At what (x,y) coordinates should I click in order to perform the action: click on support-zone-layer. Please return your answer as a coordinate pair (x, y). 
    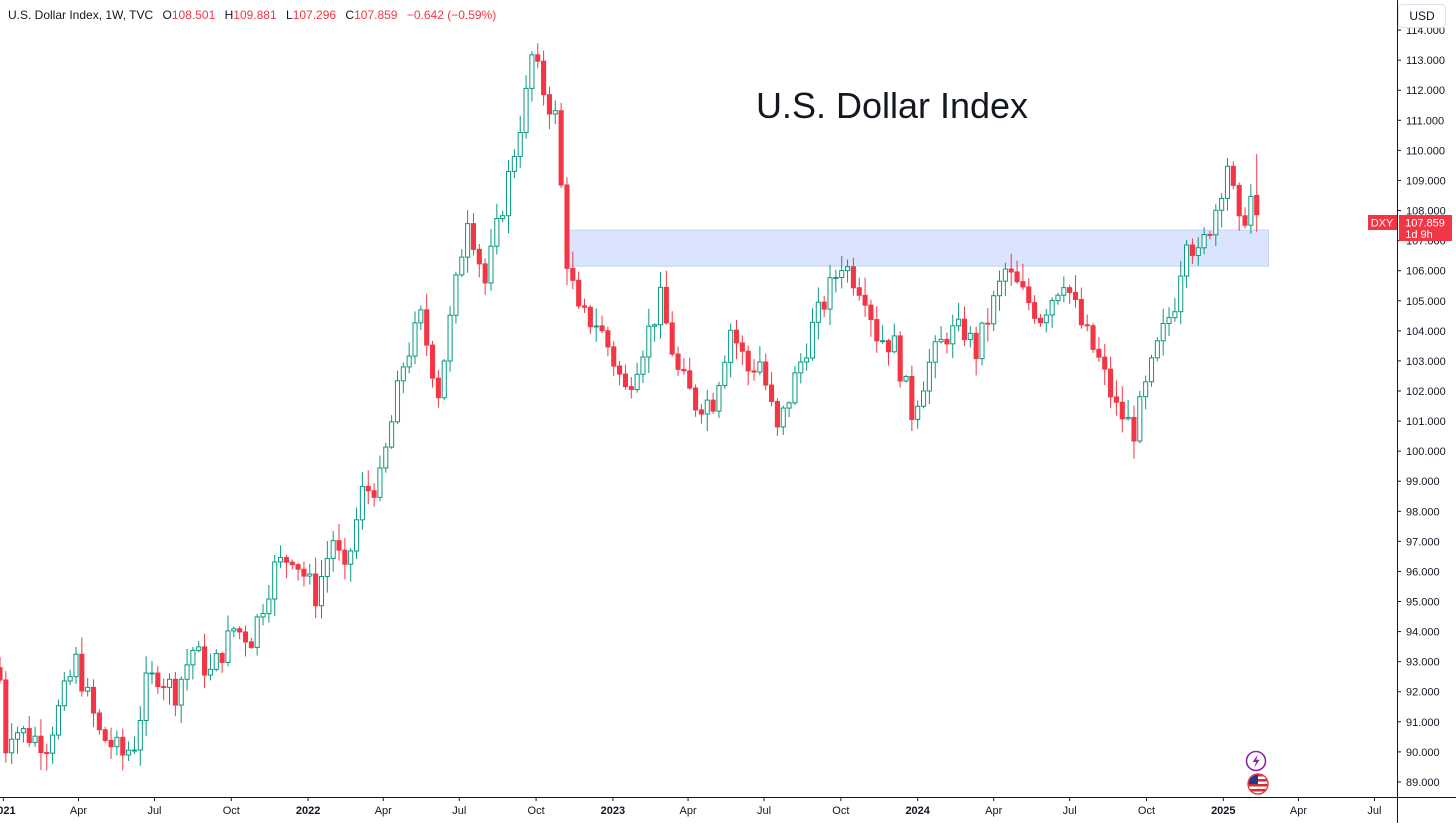
    Looking at the image, I should click on (917, 248).